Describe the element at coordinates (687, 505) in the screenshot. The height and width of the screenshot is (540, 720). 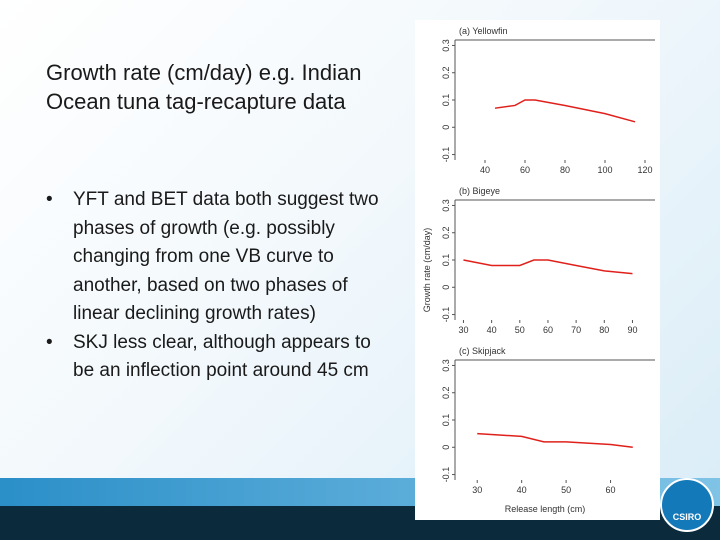
I see `logo: CSIRO` at that location.